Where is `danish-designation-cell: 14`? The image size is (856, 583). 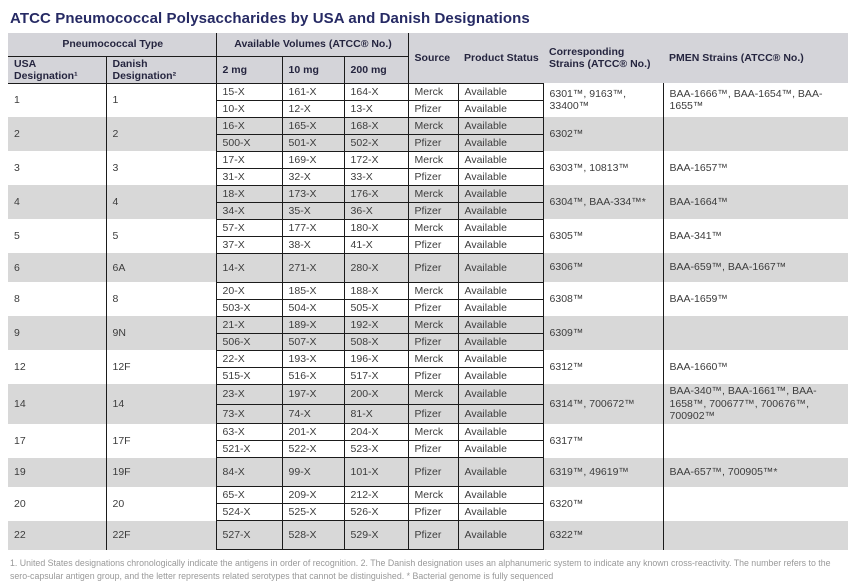
danish-designation-cell: 14 is located at coordinates (161, 404).